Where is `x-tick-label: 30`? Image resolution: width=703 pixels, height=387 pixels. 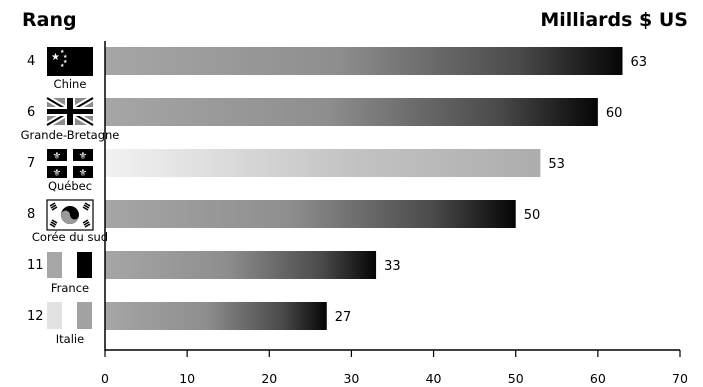 x-tick-label: 30 is located at coordinates (351, 378).